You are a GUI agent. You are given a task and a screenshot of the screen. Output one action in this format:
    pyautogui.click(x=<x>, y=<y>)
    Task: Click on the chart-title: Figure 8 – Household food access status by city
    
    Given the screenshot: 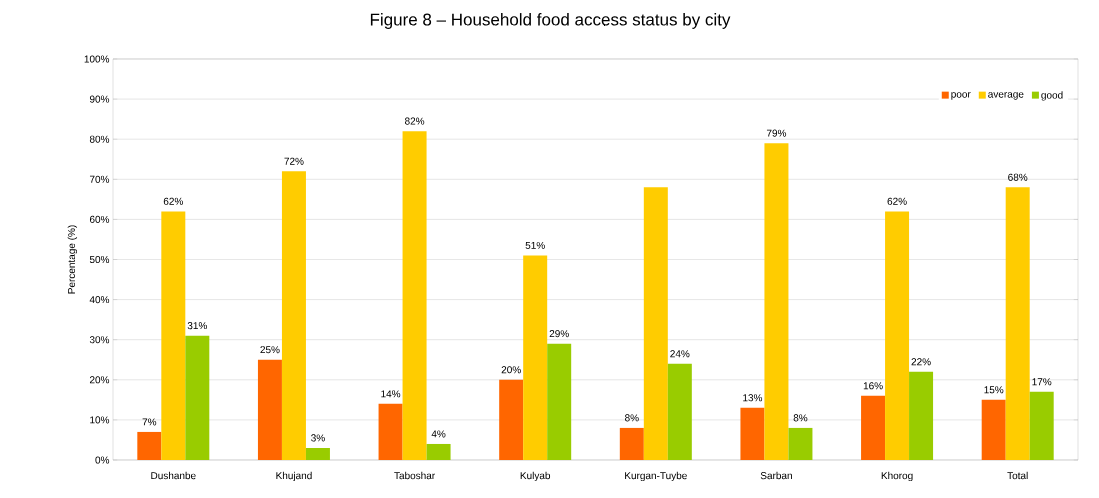 What is the action you would take?
    pyautogui.click(x=550, y=21)
    